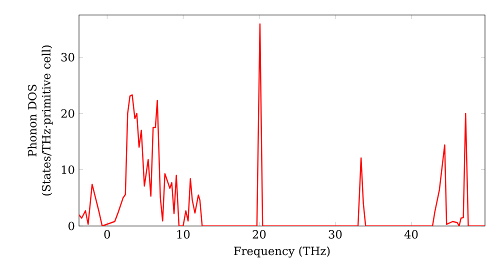 Image resolution: width=500 pixels, height=280 pixels. Describe the element at coordinates (183, 234) in the screenshot. I see `x-tick-label: 10` at that location.